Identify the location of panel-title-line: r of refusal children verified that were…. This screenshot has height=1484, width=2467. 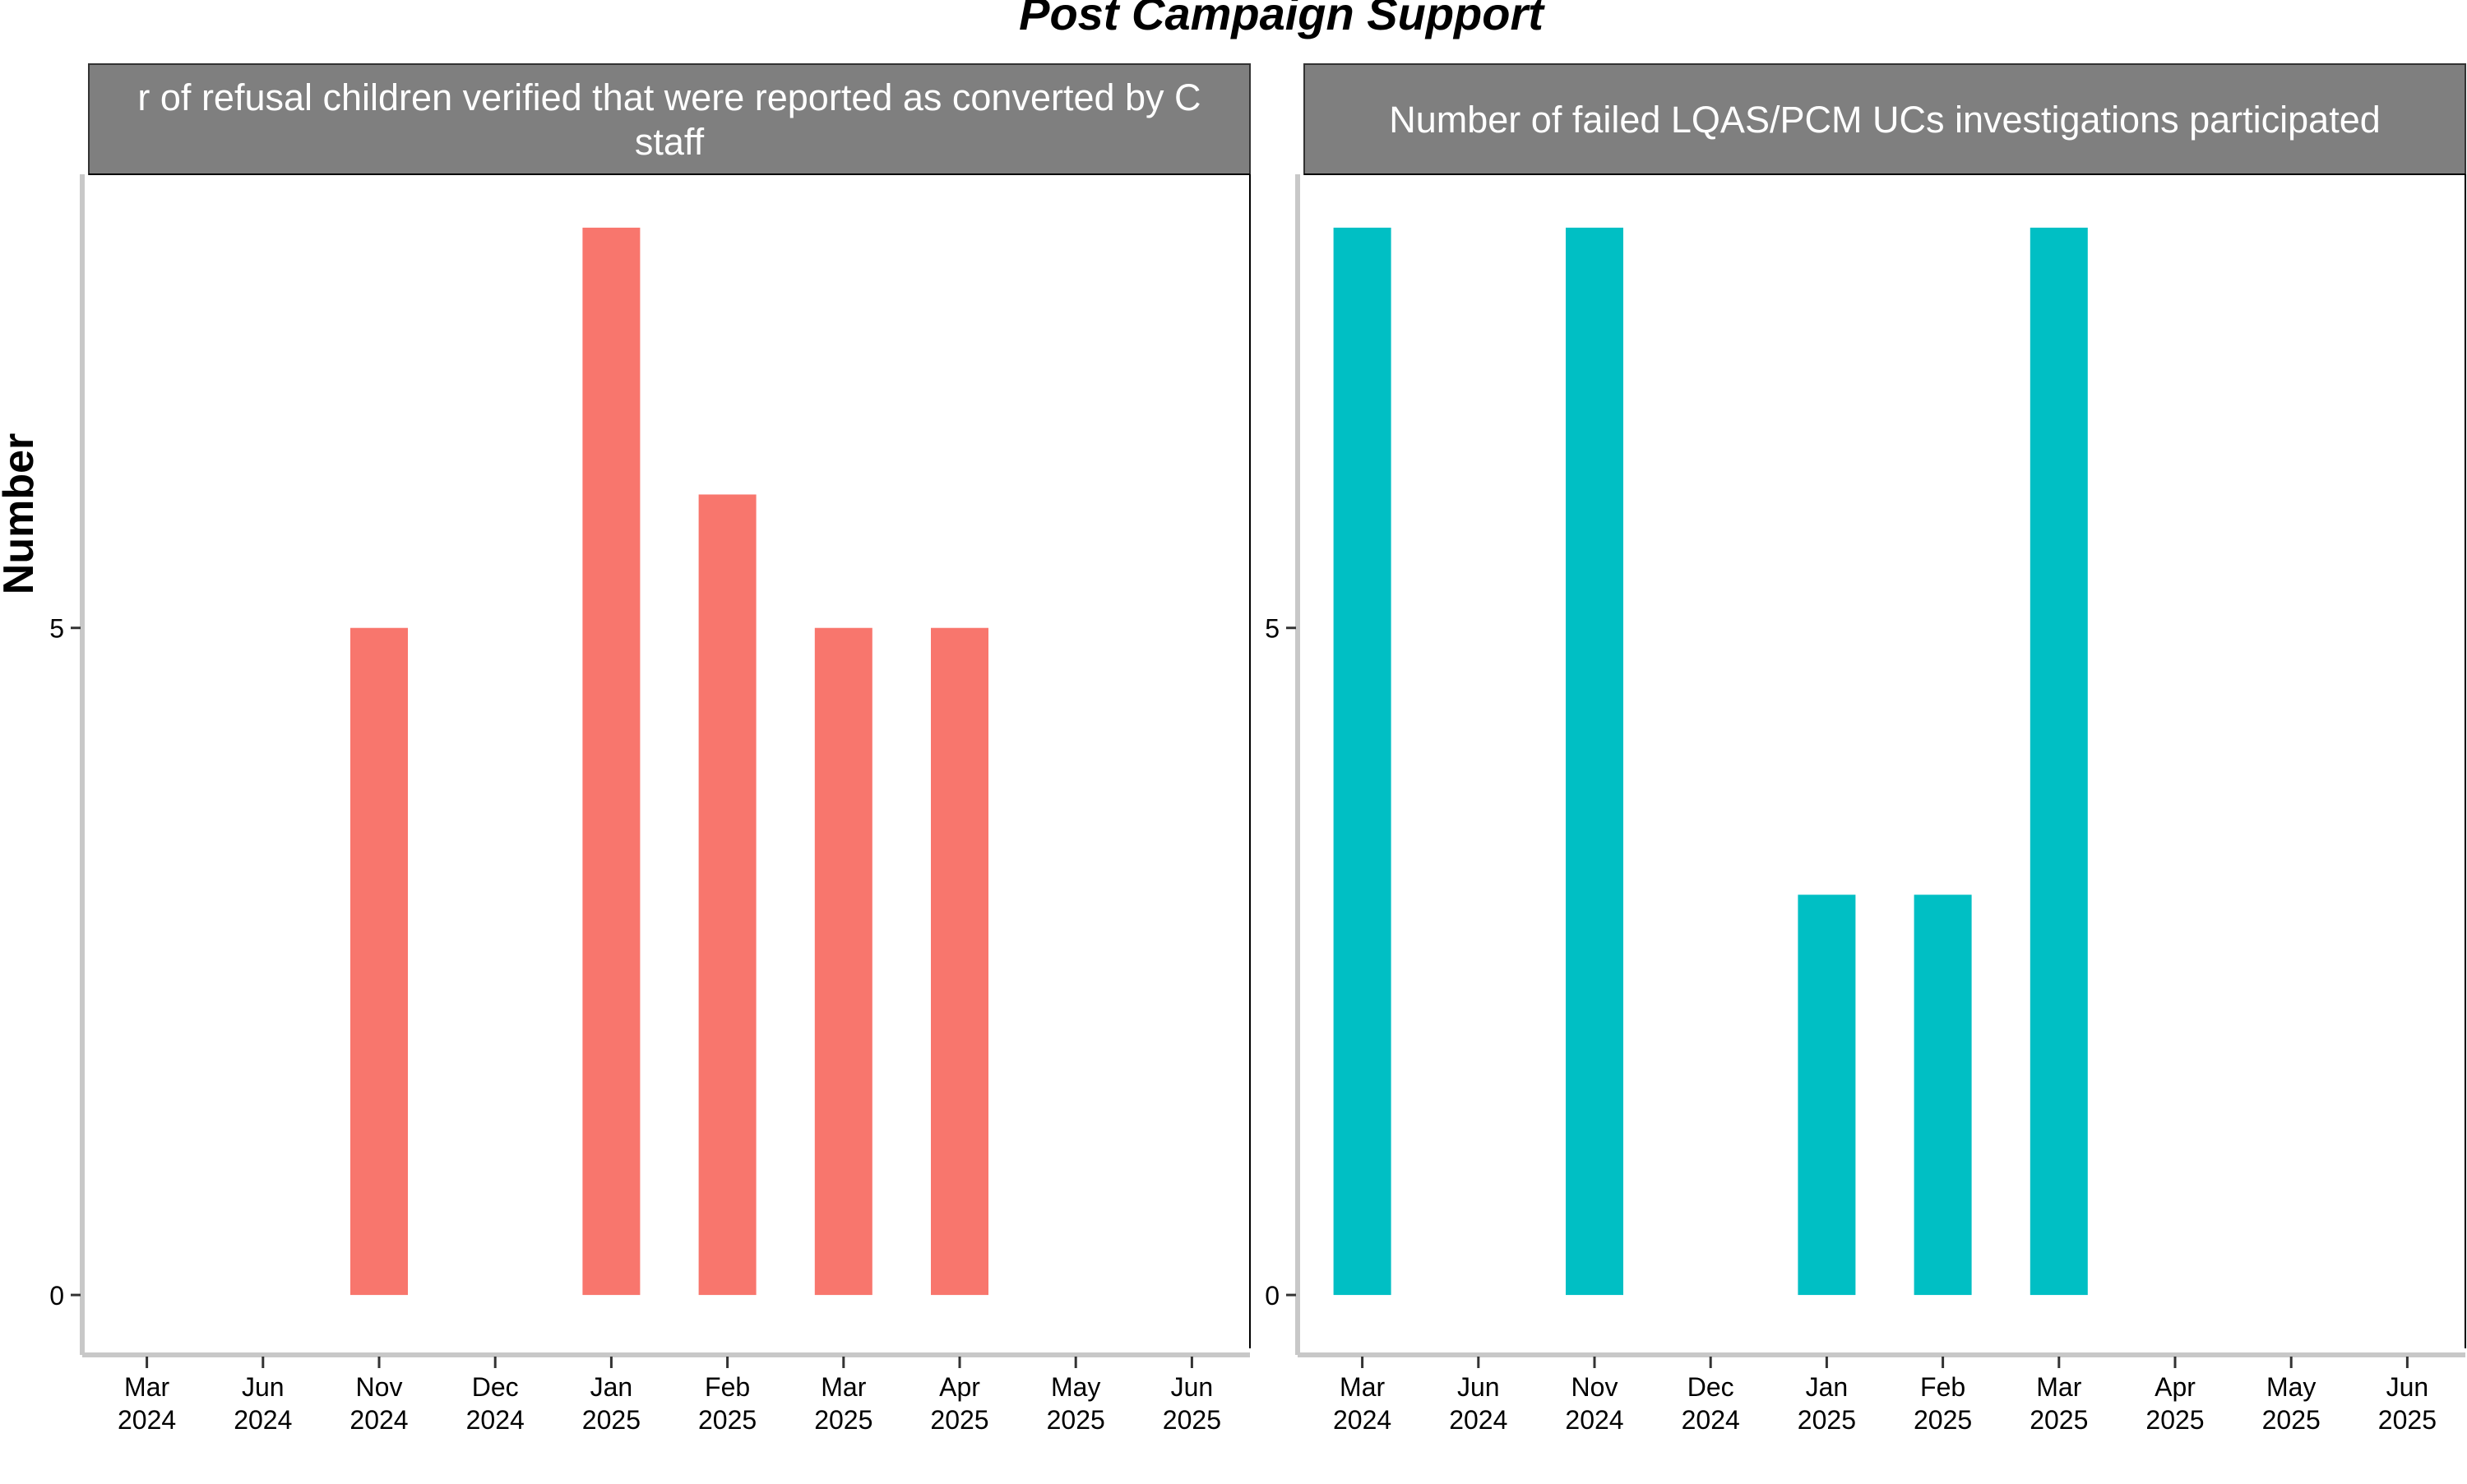
(669, 97).